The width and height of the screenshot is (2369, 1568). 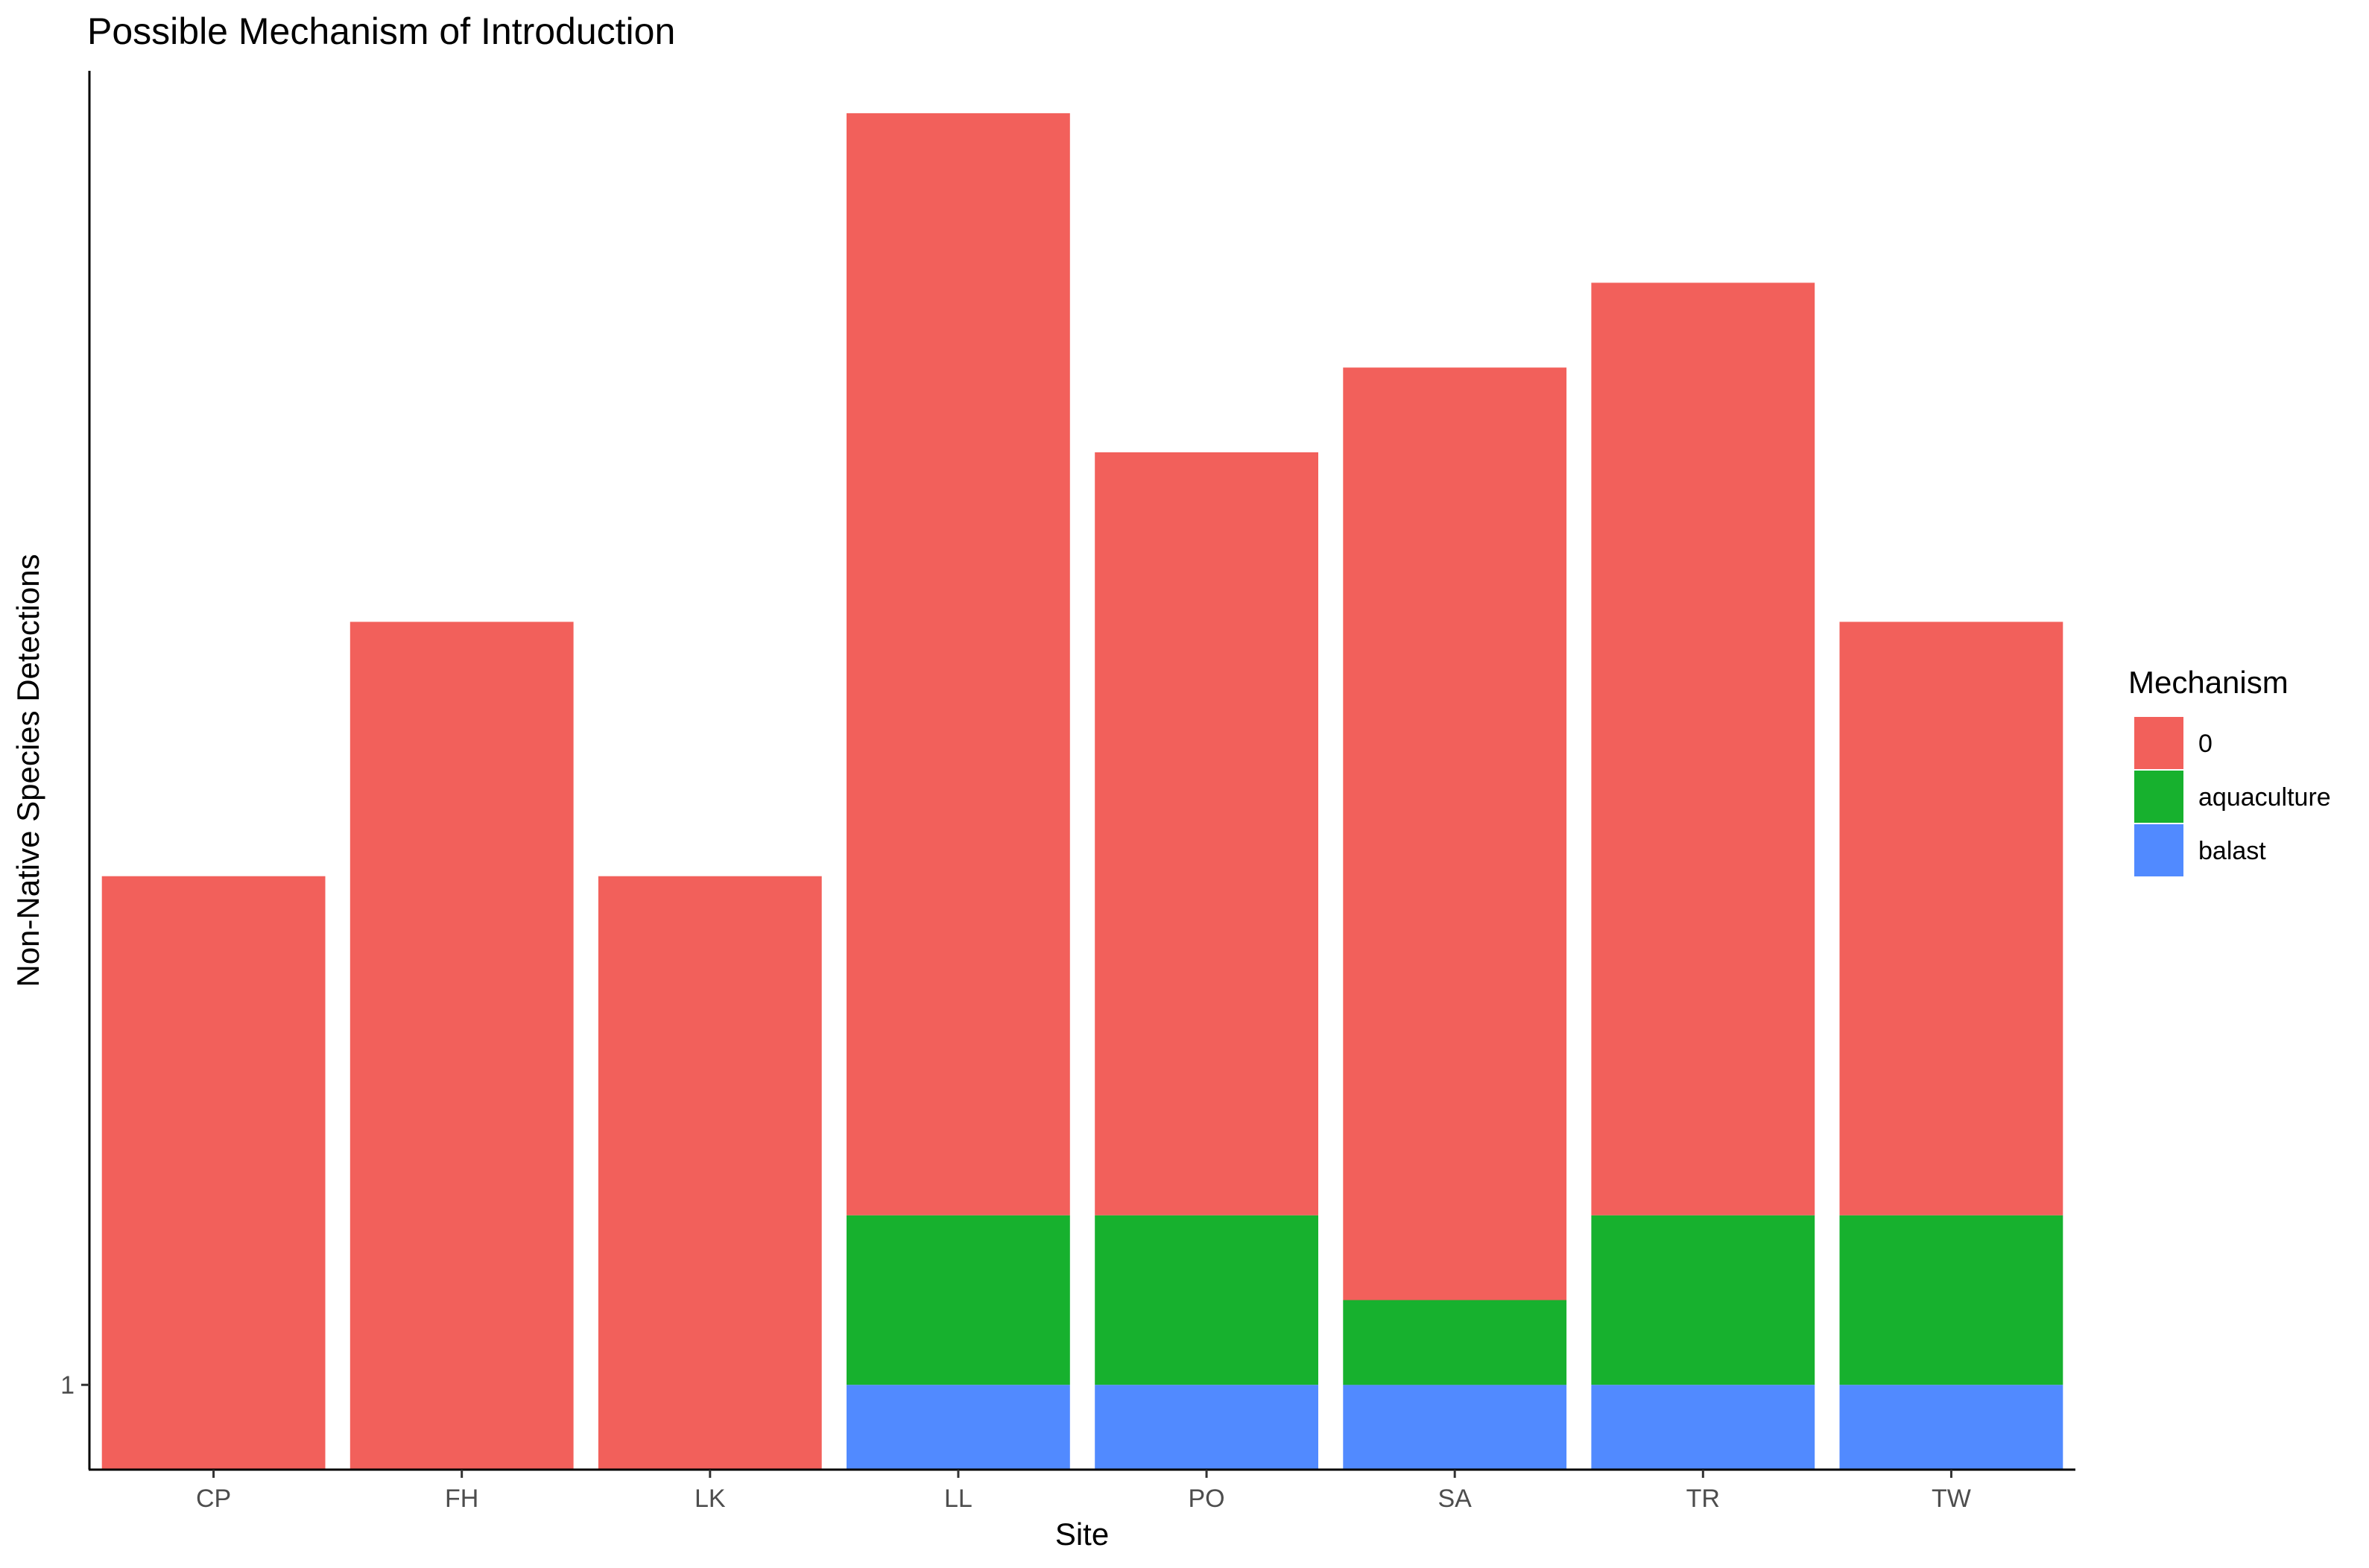 I want to click on x-ticks-group: CP FH LK LL PO SA TR TW, so click(x=1083, y=1491).